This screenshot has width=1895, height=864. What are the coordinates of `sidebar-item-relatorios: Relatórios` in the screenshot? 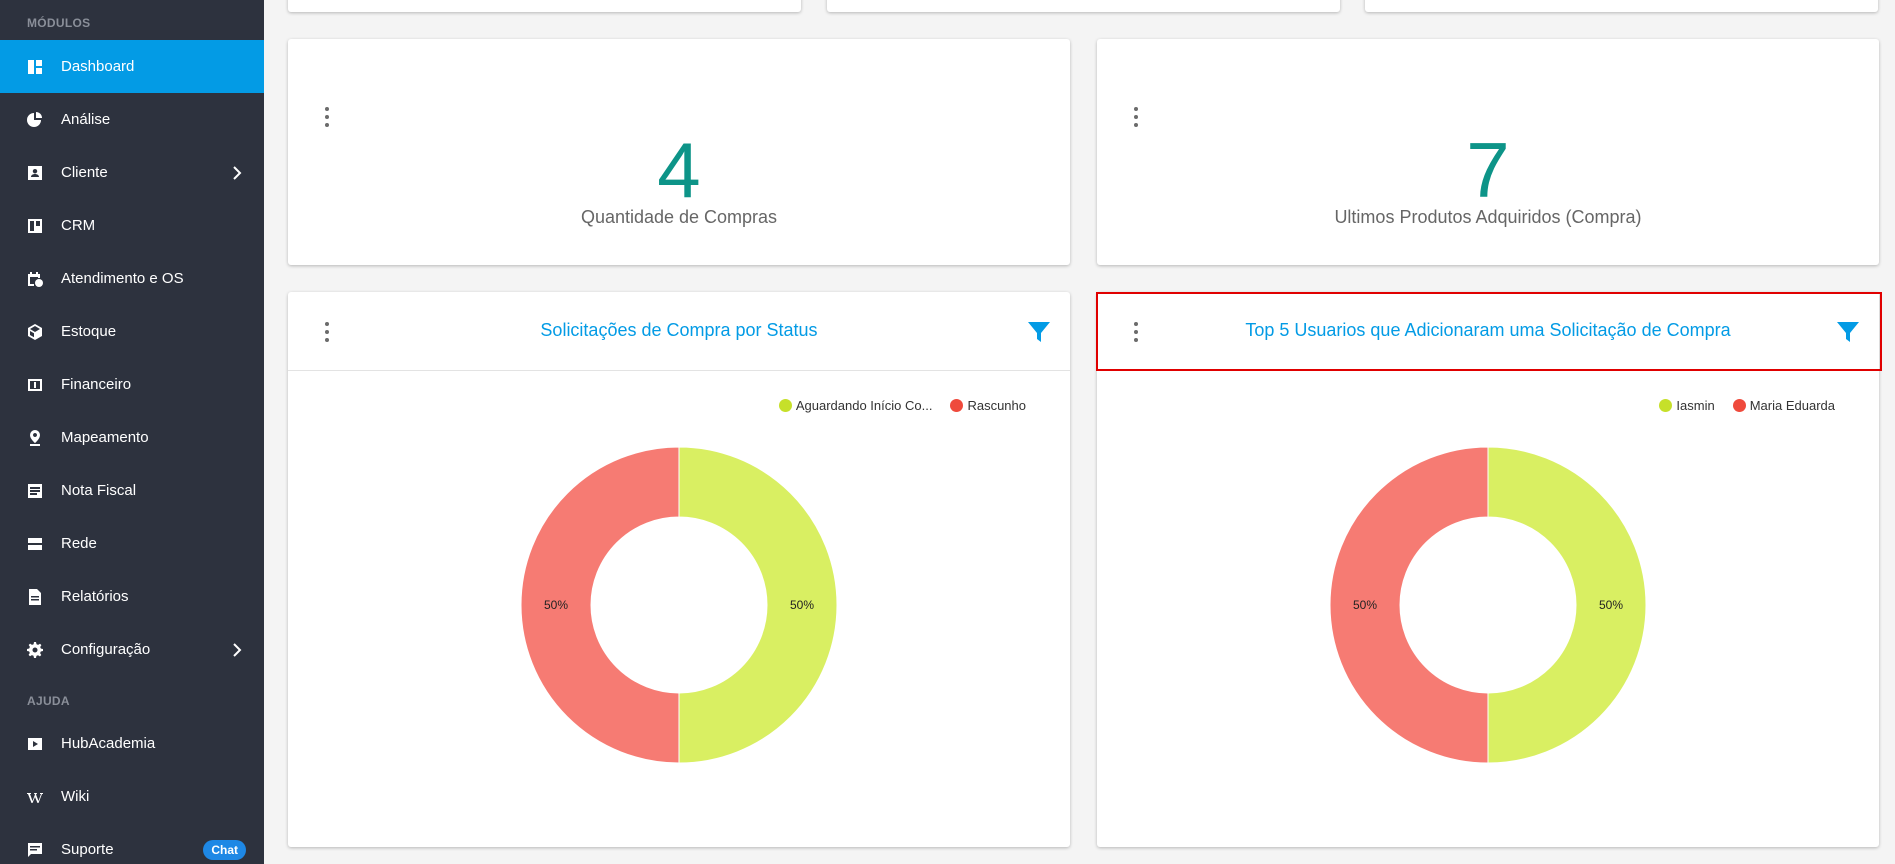 It's located at (132, 596).